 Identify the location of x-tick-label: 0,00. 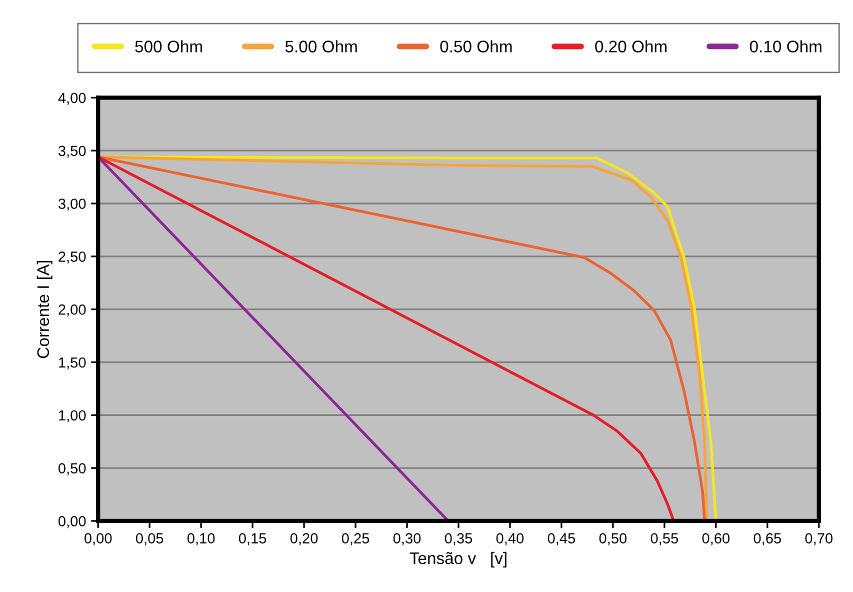
(98, 539).